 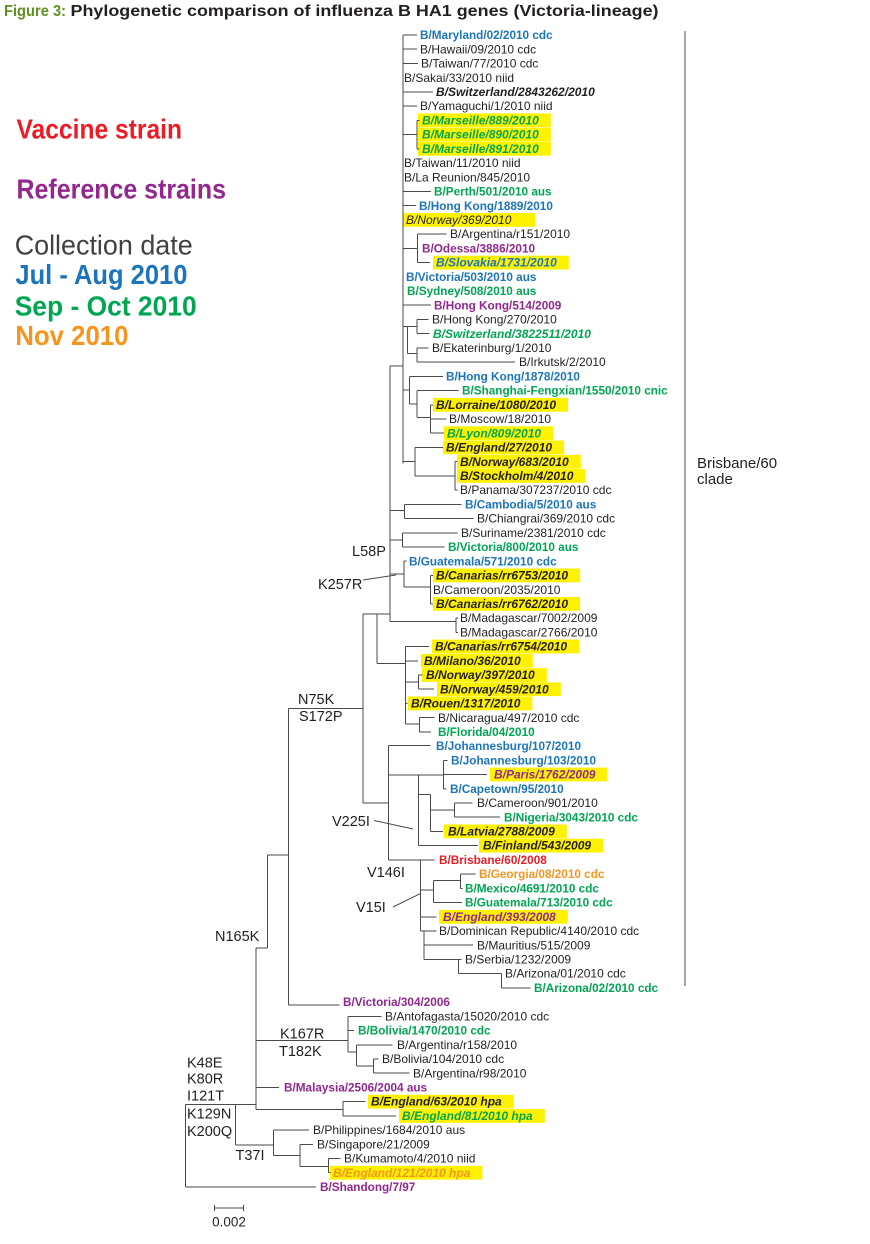 I want to click on svg-text:B/Dominican Republic/4140/2010: B/Dominican Republic/4140/2010 cdc, so click(x=539, y=931).